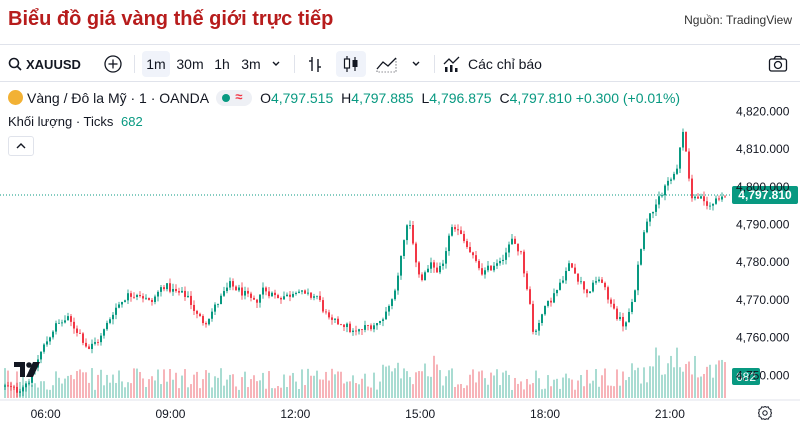 Image resolution: width=800 pixels, height=428 pixels. What do you see at coordinates (156, 64) in the screenshot?
I see `interval-1m: 1m` at bounding box center [156, 64].